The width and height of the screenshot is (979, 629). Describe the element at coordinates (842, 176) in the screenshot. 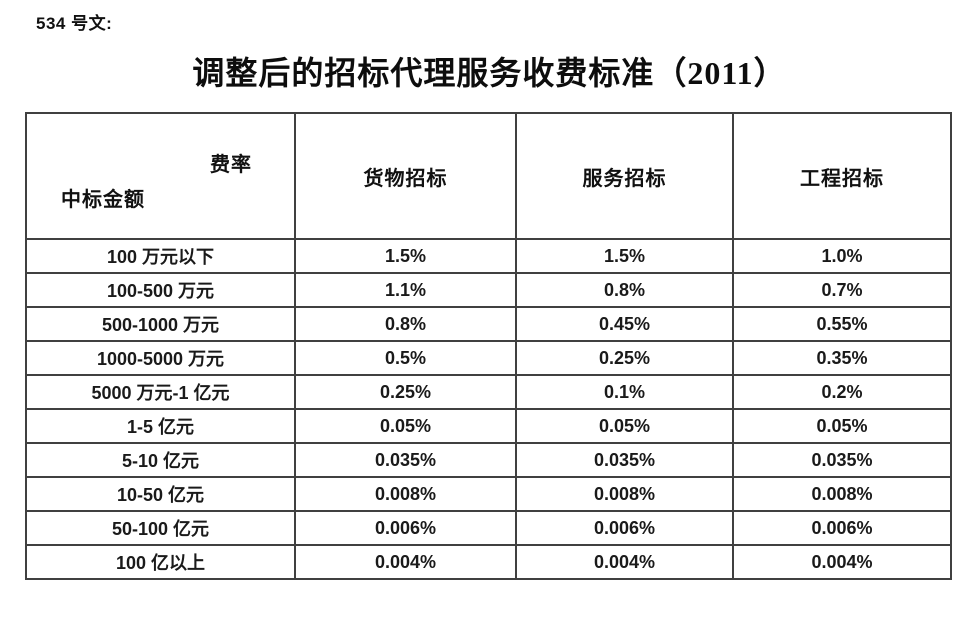

I see `column-header-engineering: 工程招标` at that location.